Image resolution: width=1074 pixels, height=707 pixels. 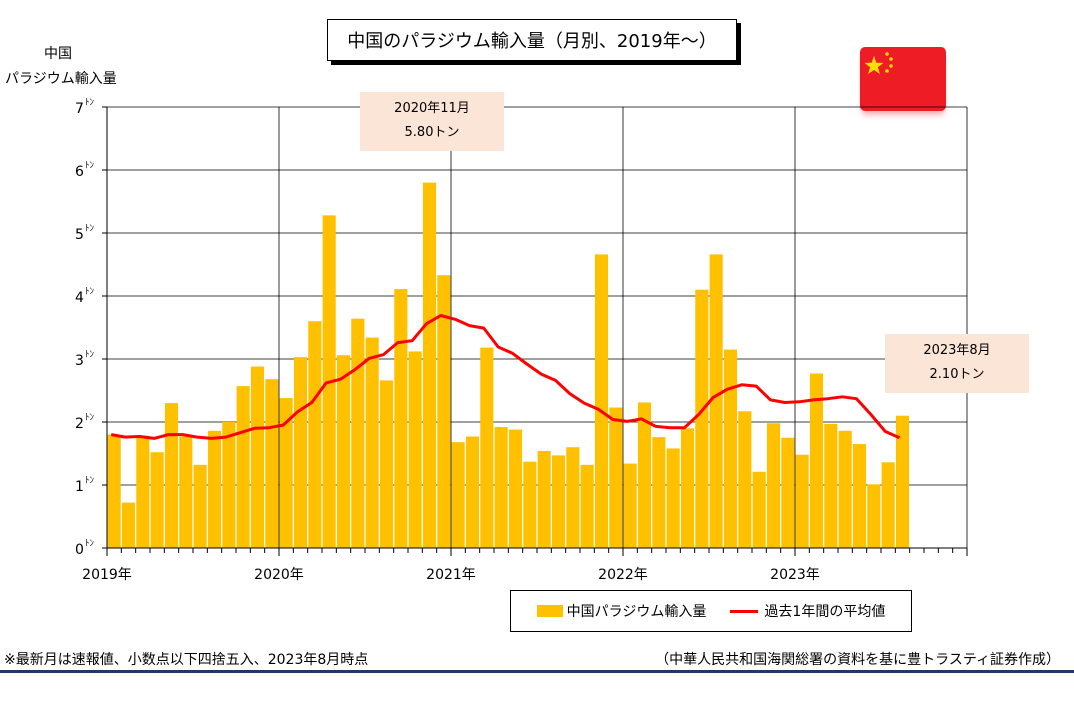 What do you see at coordinates (903, 79) in the screenshot?
I see `china-flag-icon` at bounding box center [903, 79].